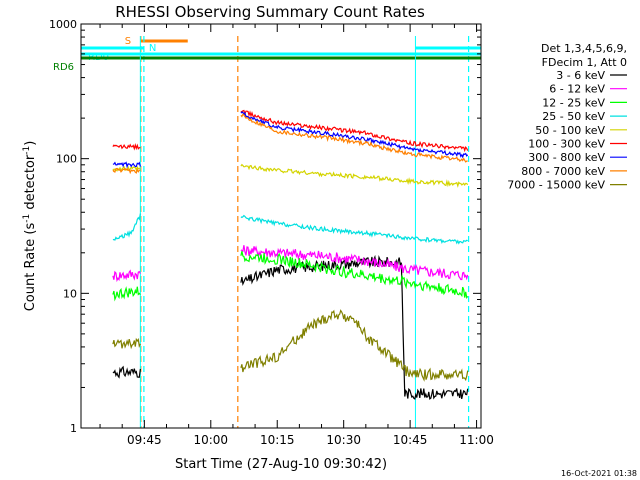 The image size is (640, 480). What do you see at coordinates (566, 157) in the screenshot?
I see `legend-entry-label: 300 - 800 keV` at bounding box center [566, 157].